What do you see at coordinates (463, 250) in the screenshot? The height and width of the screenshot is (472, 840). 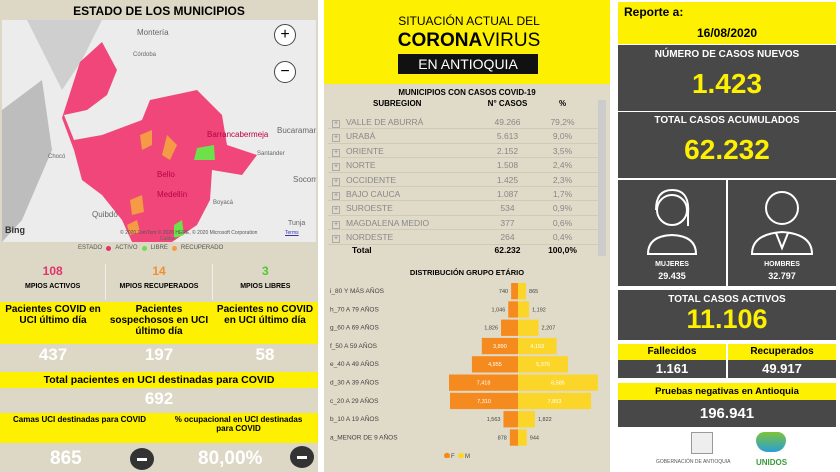 I see `table-total-row: Total 62.232 100,0%` at bounding box center [463, 250].